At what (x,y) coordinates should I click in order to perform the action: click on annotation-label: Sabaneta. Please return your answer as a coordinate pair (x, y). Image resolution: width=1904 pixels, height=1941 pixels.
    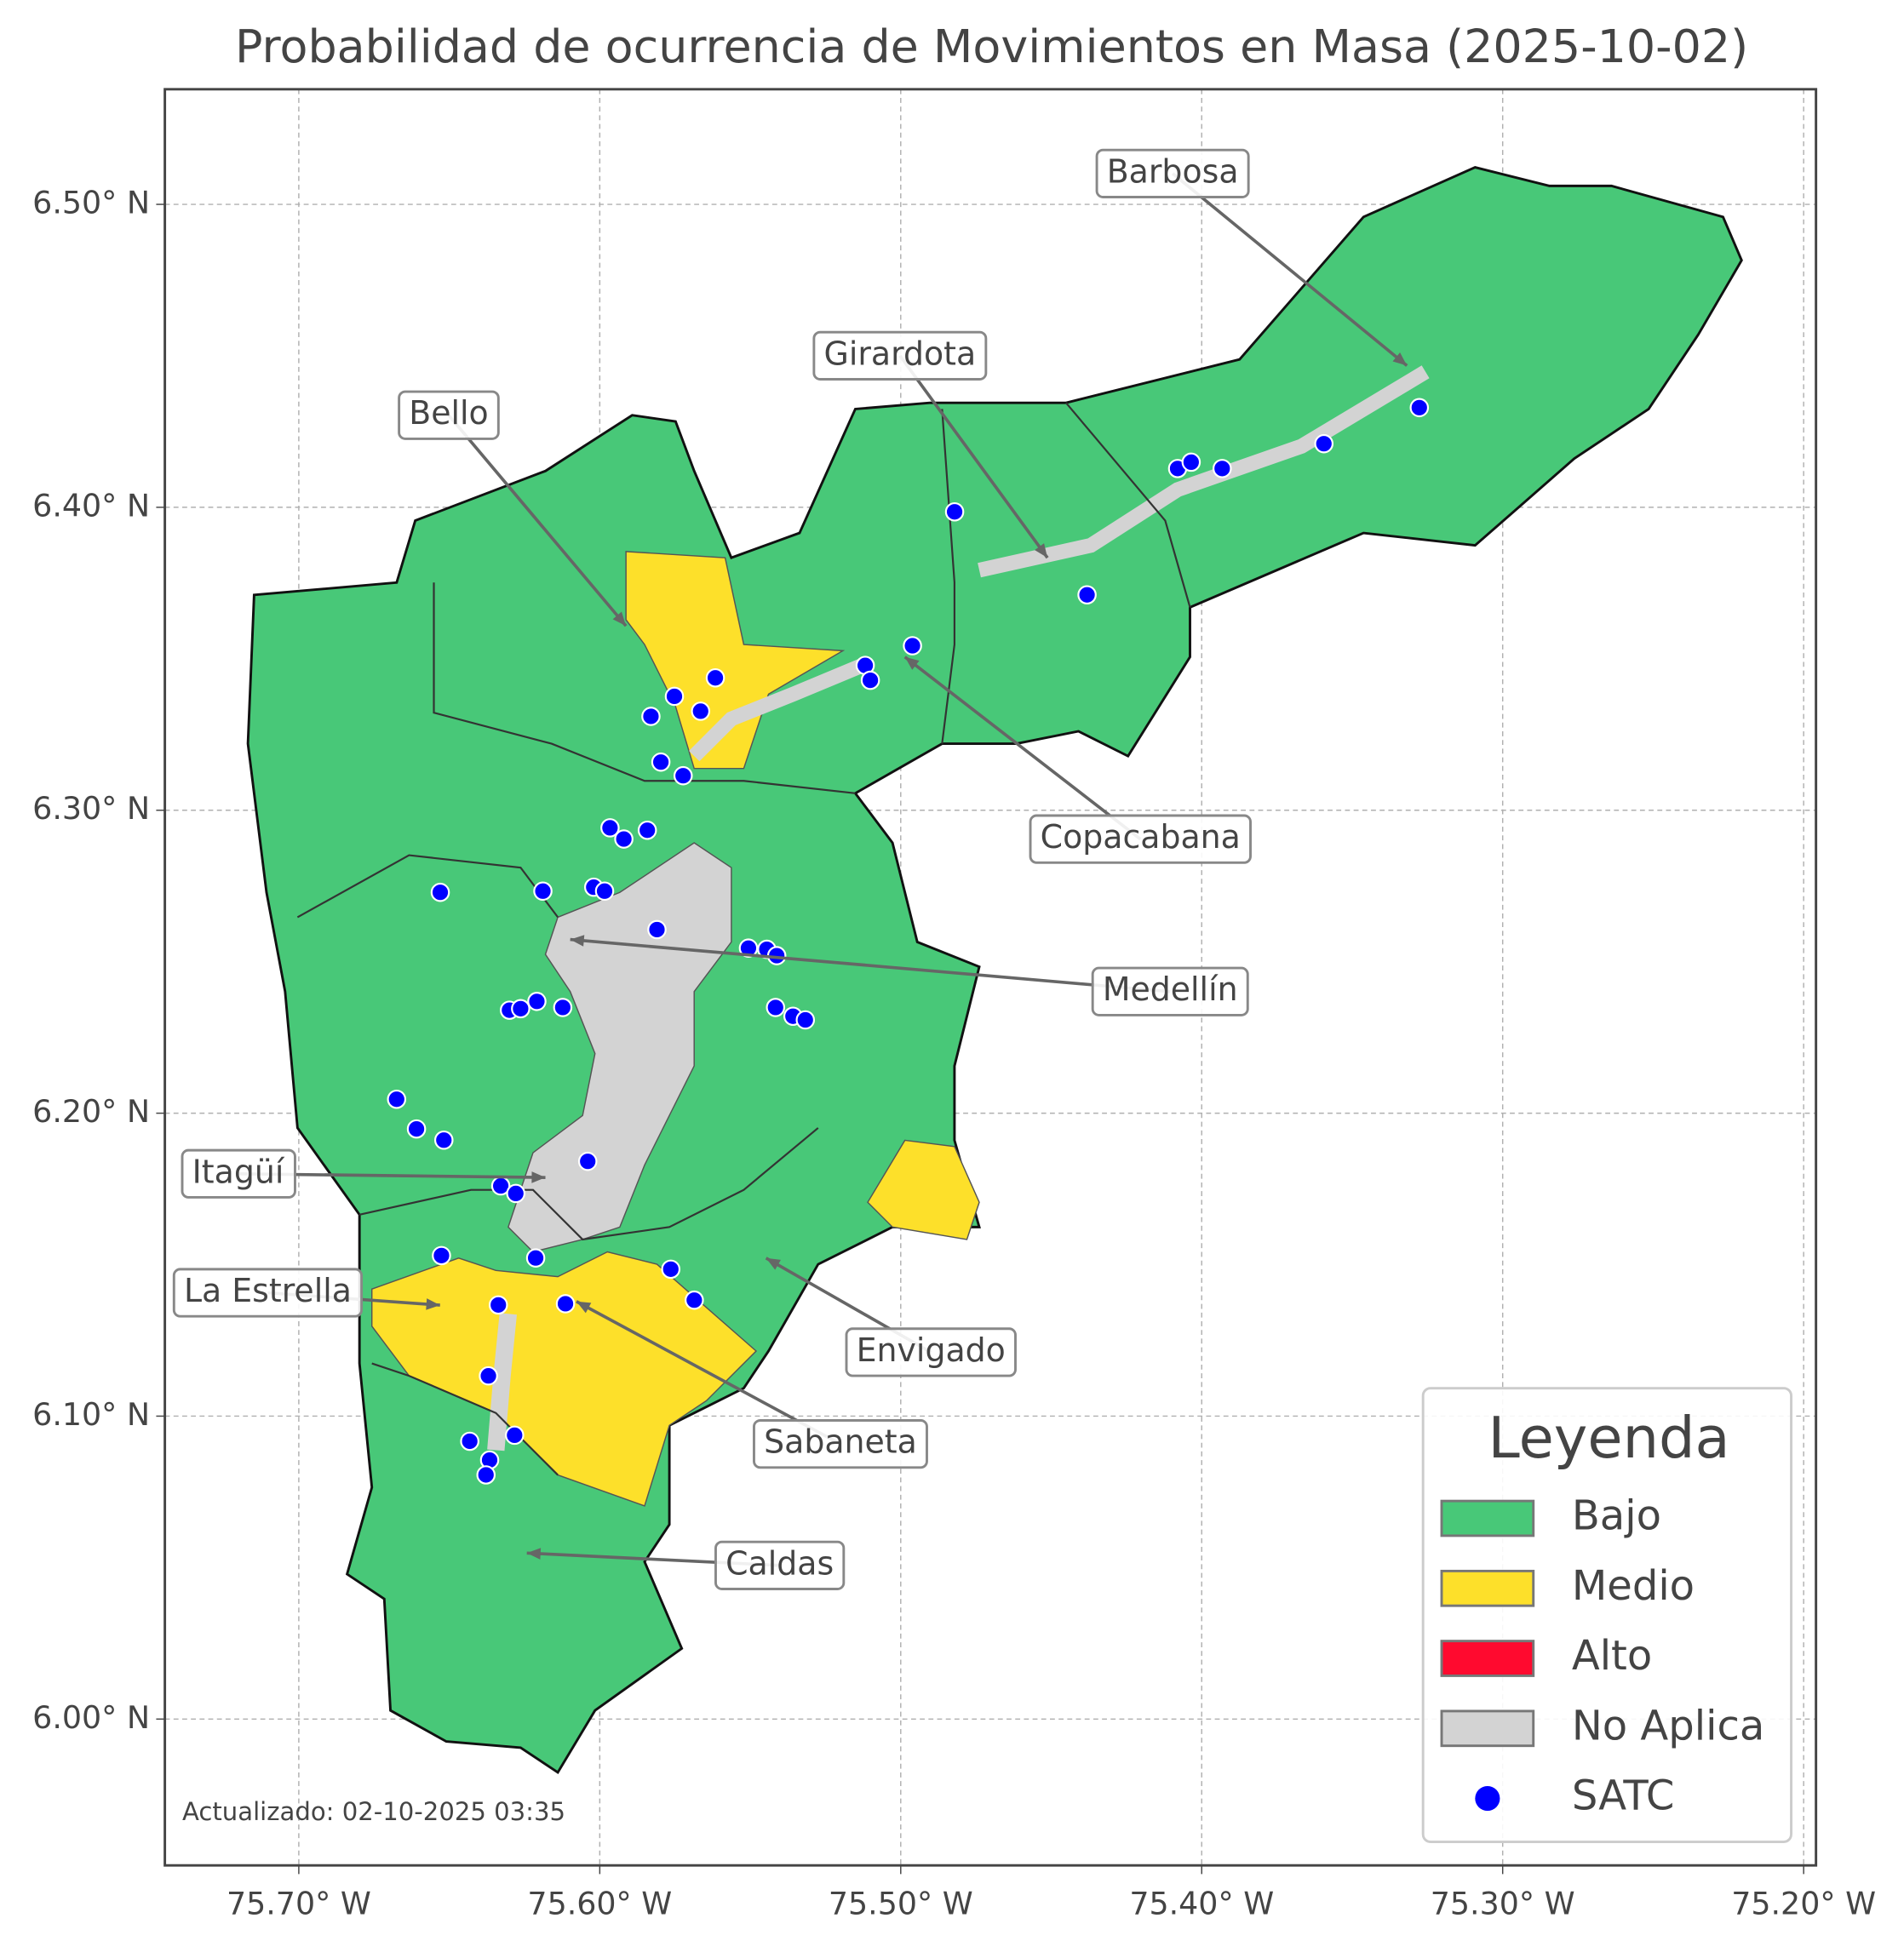
    Looking at the image, I should click on (840, 1442).